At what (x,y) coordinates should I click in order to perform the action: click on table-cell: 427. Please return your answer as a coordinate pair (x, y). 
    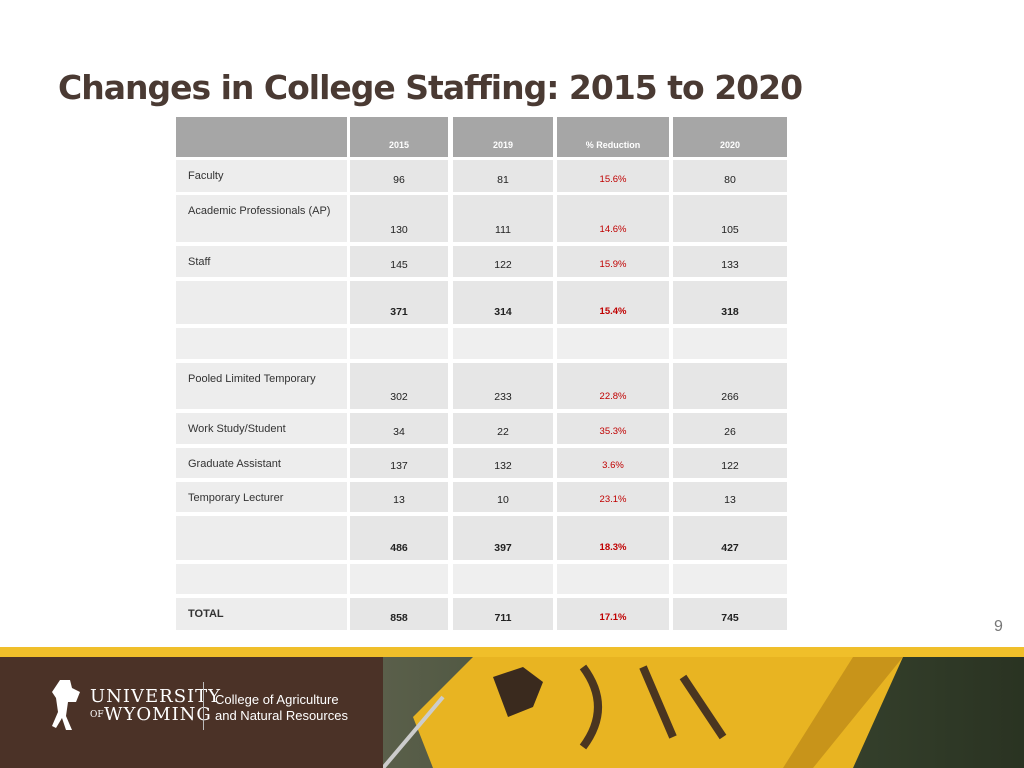
    Looking at the image, I should click on (730, 538).